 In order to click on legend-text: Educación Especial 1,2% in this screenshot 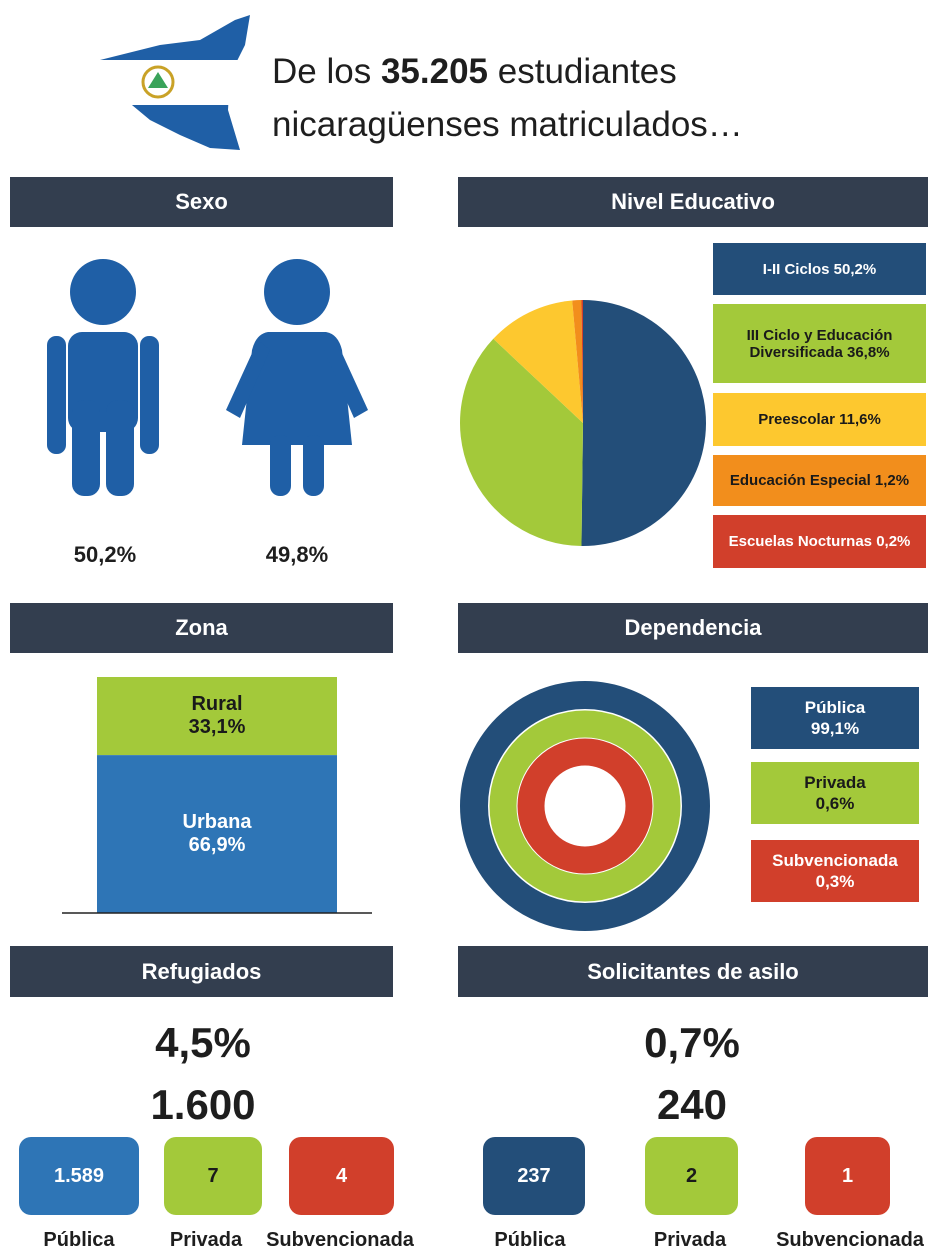, I will do `click(819, 480)`.